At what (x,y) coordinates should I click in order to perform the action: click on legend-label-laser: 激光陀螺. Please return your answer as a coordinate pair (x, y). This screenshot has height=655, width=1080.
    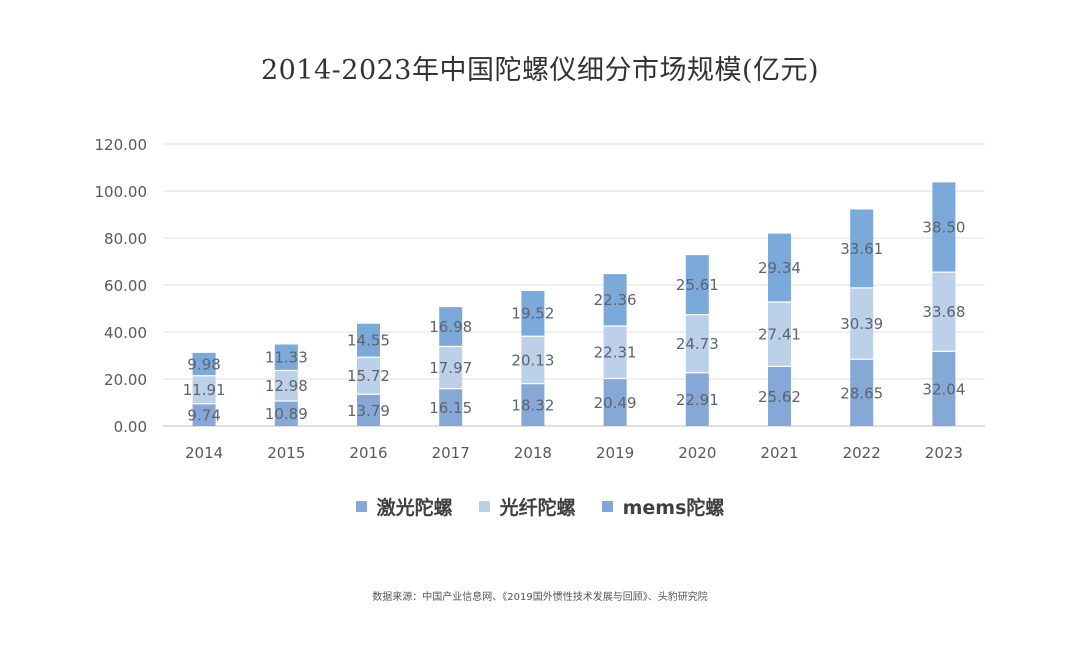
    Looking at the image, I should click on (414, 508).